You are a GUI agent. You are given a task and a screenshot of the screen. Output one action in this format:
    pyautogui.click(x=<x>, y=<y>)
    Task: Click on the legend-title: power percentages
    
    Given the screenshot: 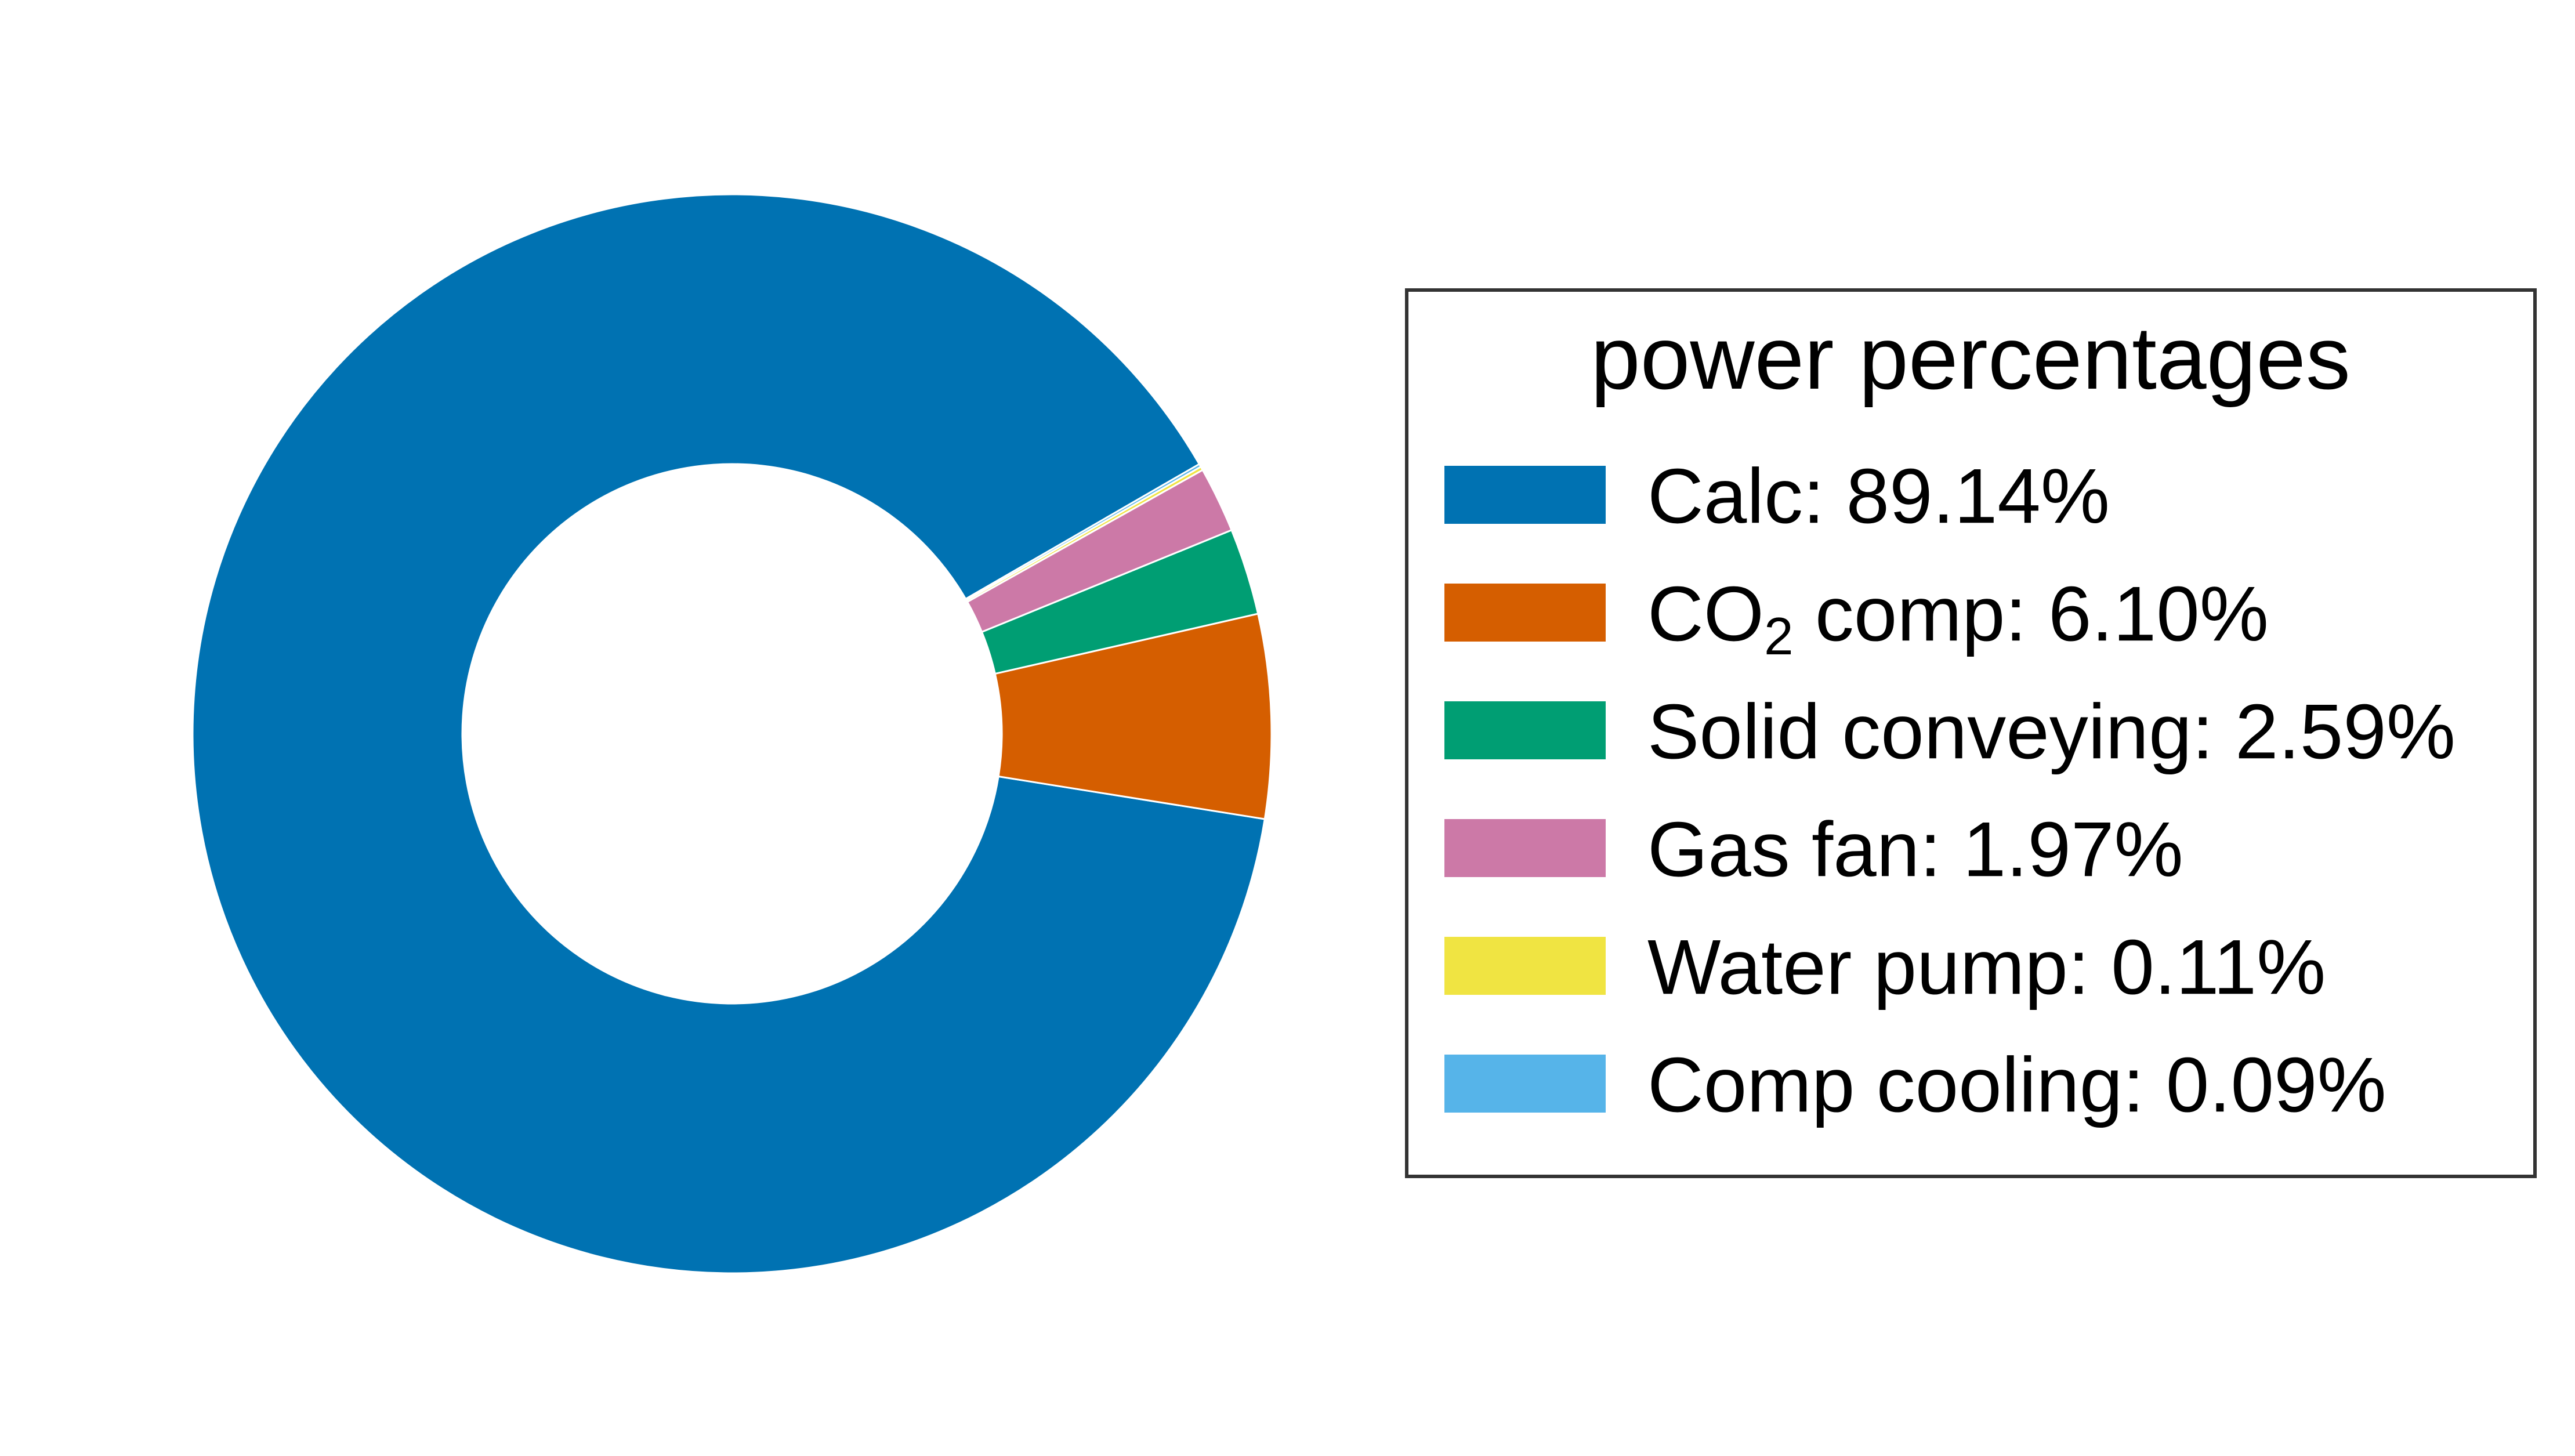 What is the action you would take?
    pyautogui.click(x=1971, y=358)
    